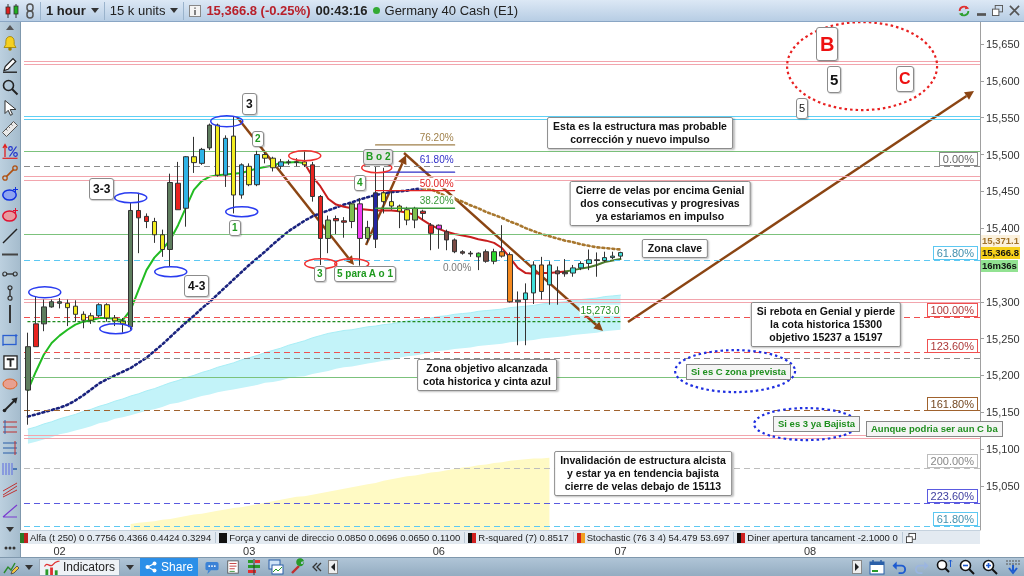  Describe the element at coordinates (1003, 228) in the screenshot. I see `y-tick-label: 15,400` at that location.